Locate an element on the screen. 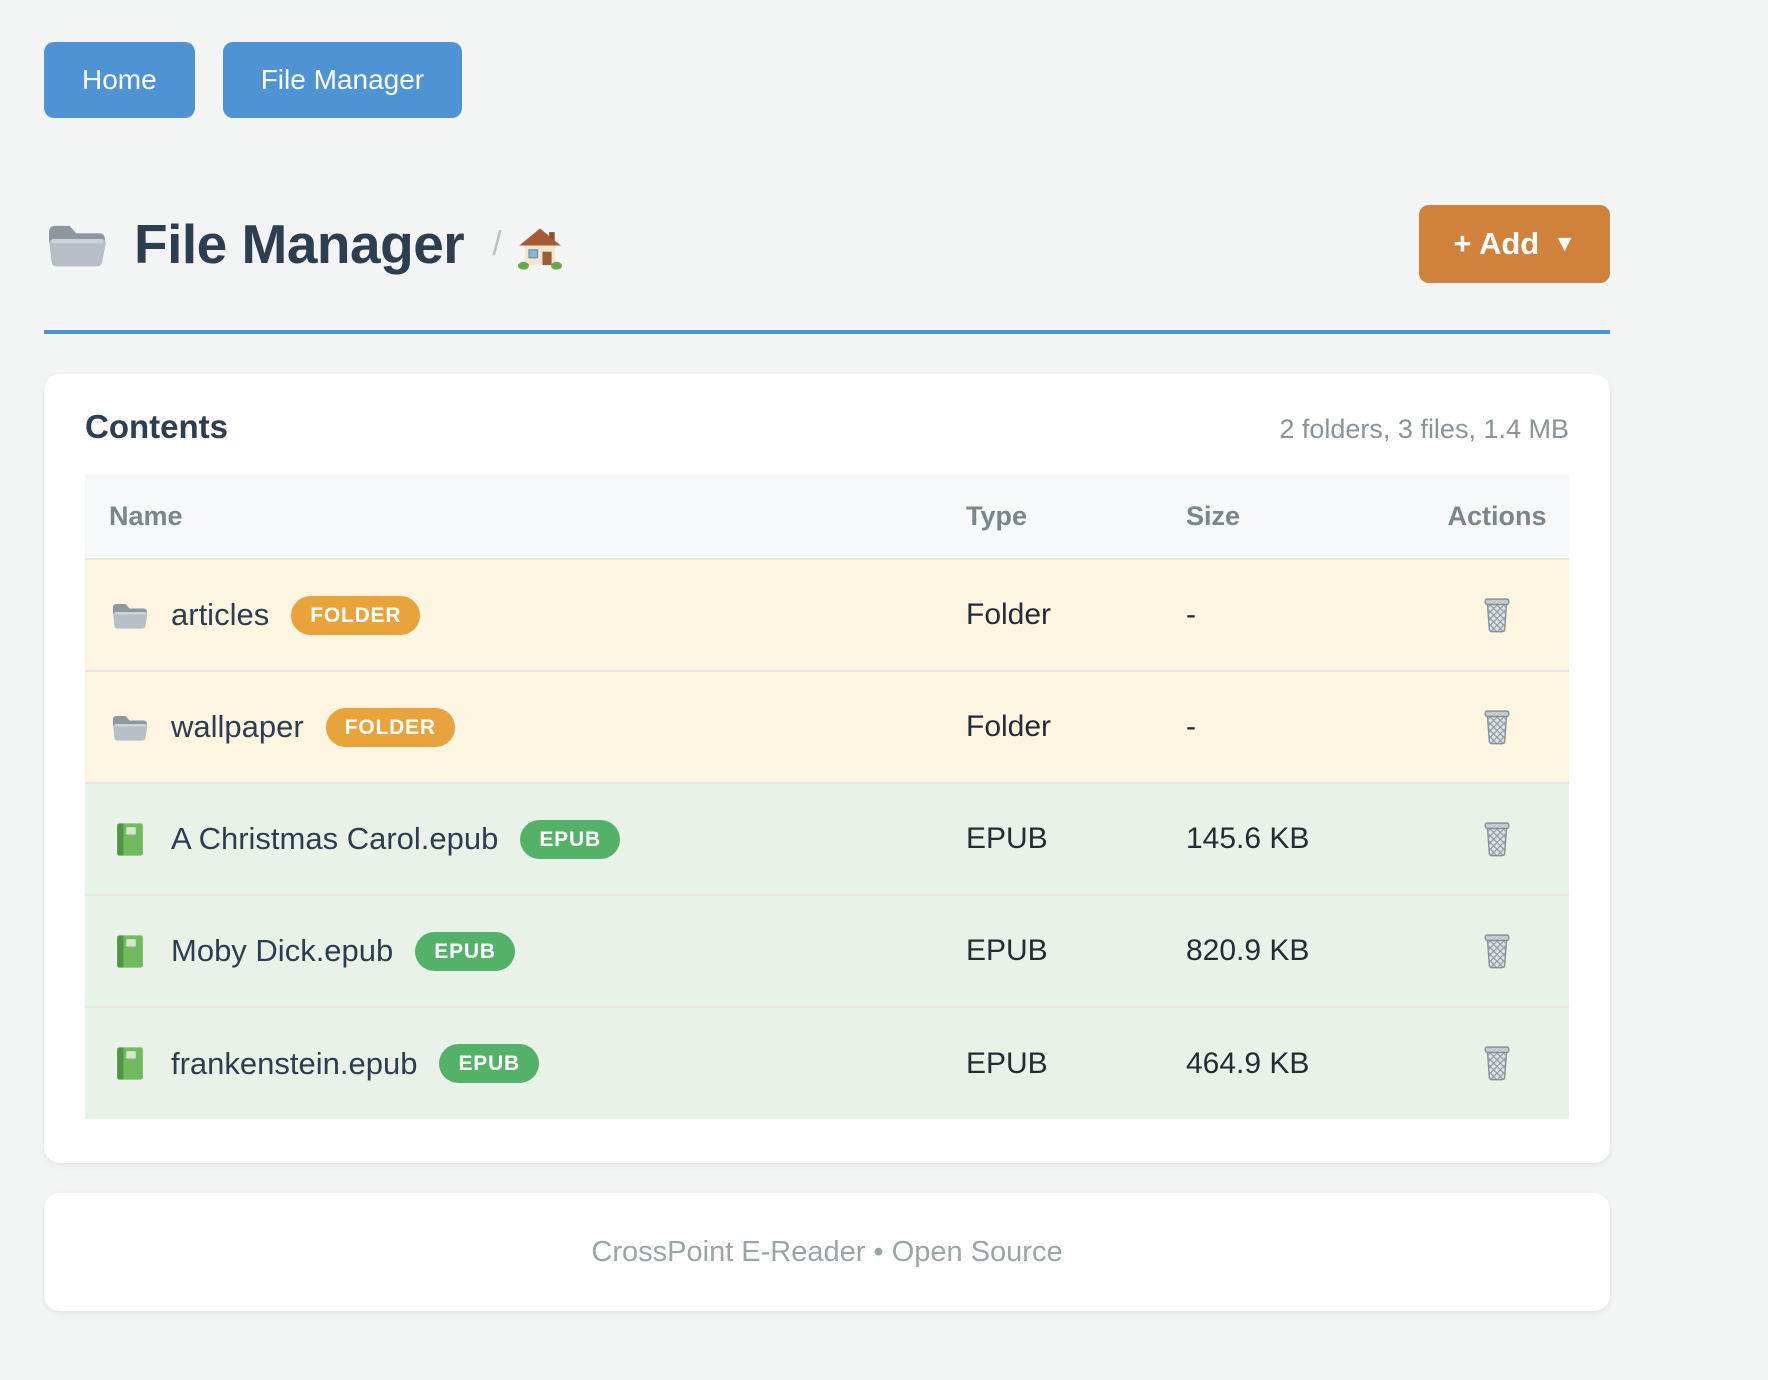 The image size is (1768, 1380). contents-card-header: Contents 2 folders, 3 files, 1.4 MB is located at coordinates (827, 427).